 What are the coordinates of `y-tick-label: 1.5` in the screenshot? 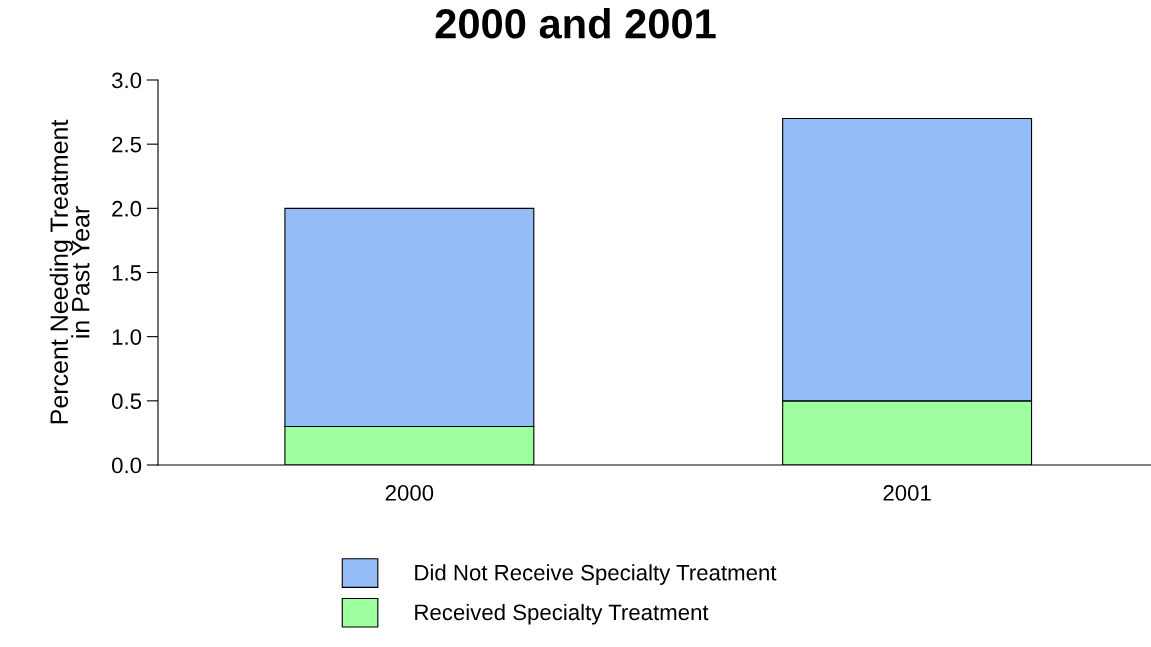 It's located at (127, 273).